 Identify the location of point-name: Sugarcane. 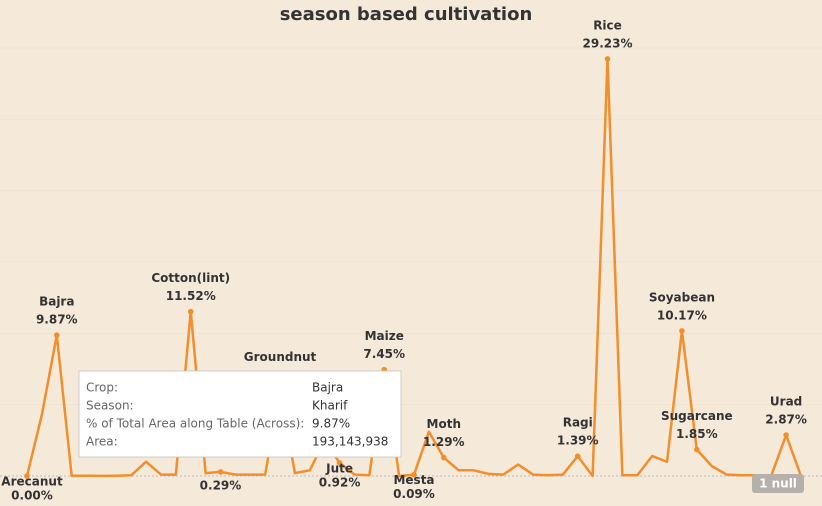
(697, 416).